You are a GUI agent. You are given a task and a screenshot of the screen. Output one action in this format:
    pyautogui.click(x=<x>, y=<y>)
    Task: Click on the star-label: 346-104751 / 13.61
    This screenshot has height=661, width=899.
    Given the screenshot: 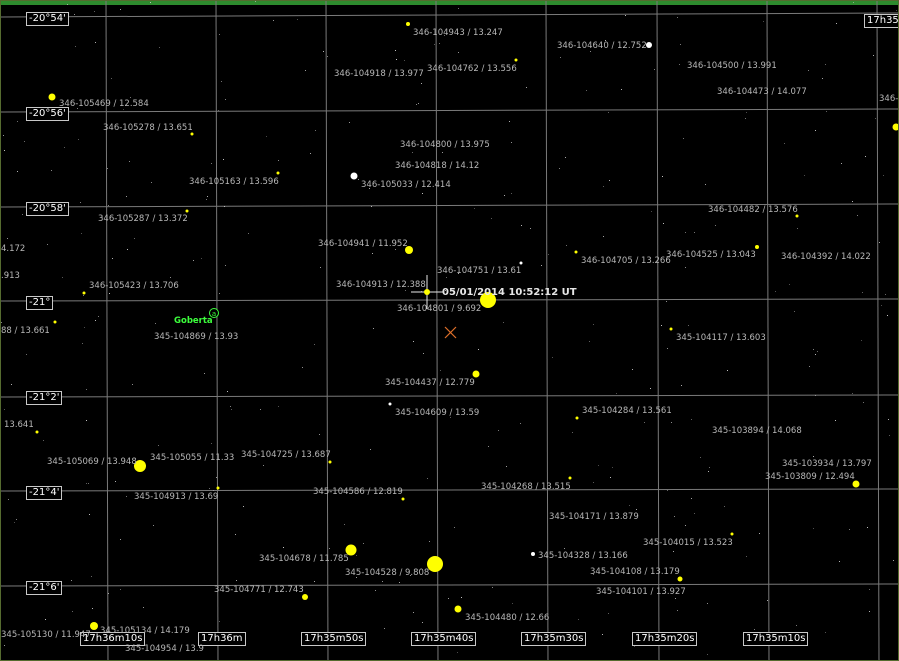 What is the action you would take?
    pyautogui.click(x=479, y=271)
    